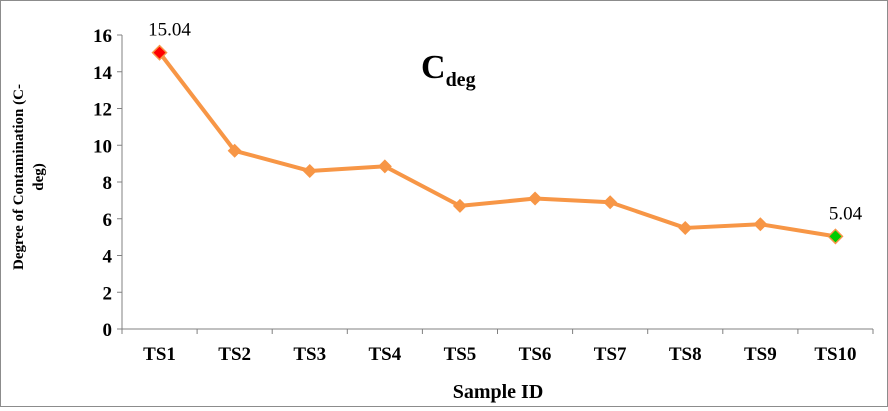  Describe the element at coordinates (433, 67) in the screenshot. I see `chart-title-main: C` at that location.